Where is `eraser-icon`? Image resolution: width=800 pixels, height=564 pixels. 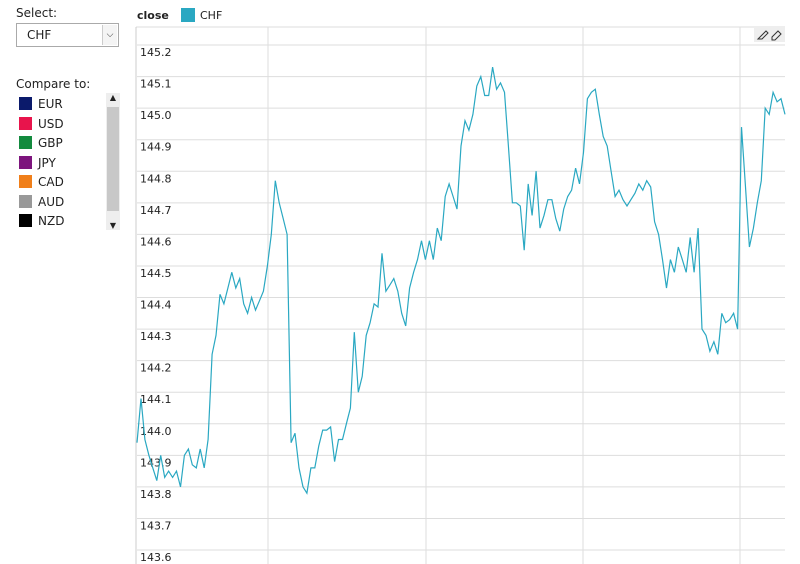
eraser-icon is located at coordinates (776, 35).